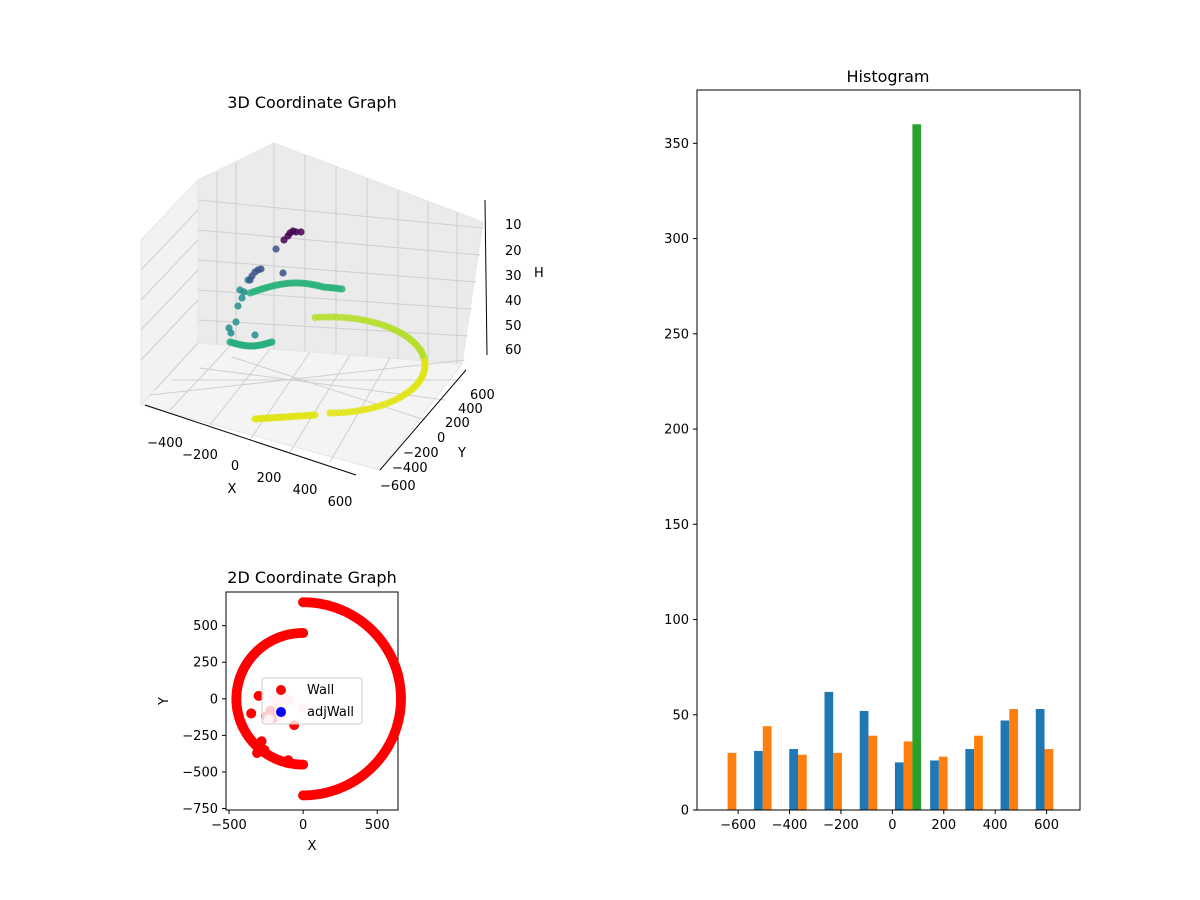 The width and height of the screenshot is (1200, 900). What do you see at coordinates (676, 620) in the screenshot?
I see `hist-ytick-label: 100` at bounding box center [676, 620].